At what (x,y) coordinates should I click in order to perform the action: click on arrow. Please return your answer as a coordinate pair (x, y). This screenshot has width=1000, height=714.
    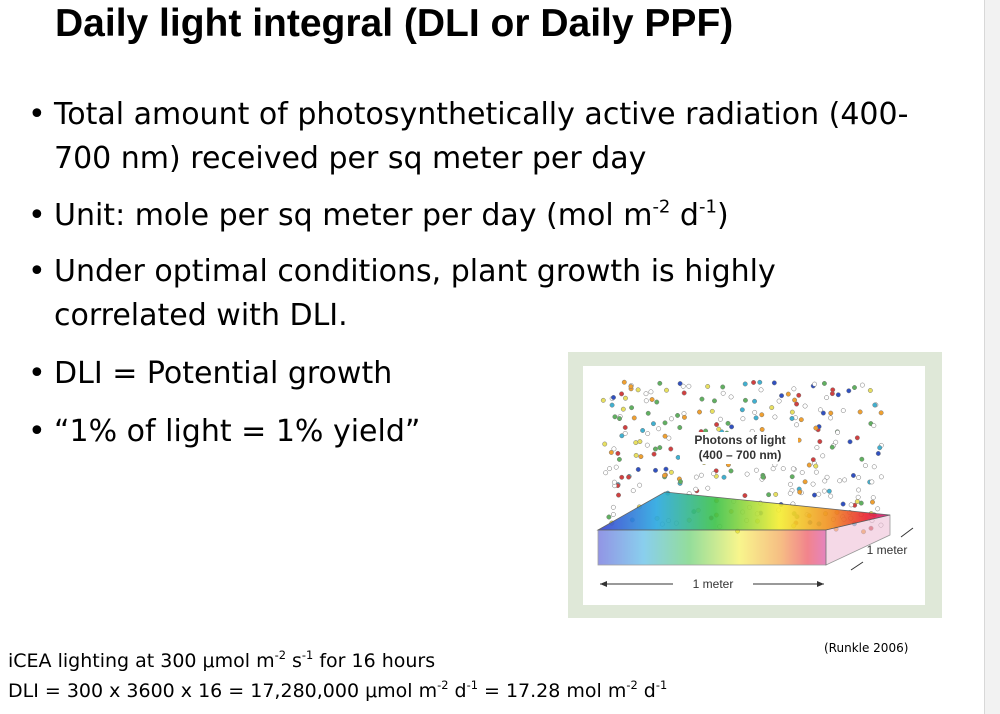
    Looking at the image, I should click on (857, 566).